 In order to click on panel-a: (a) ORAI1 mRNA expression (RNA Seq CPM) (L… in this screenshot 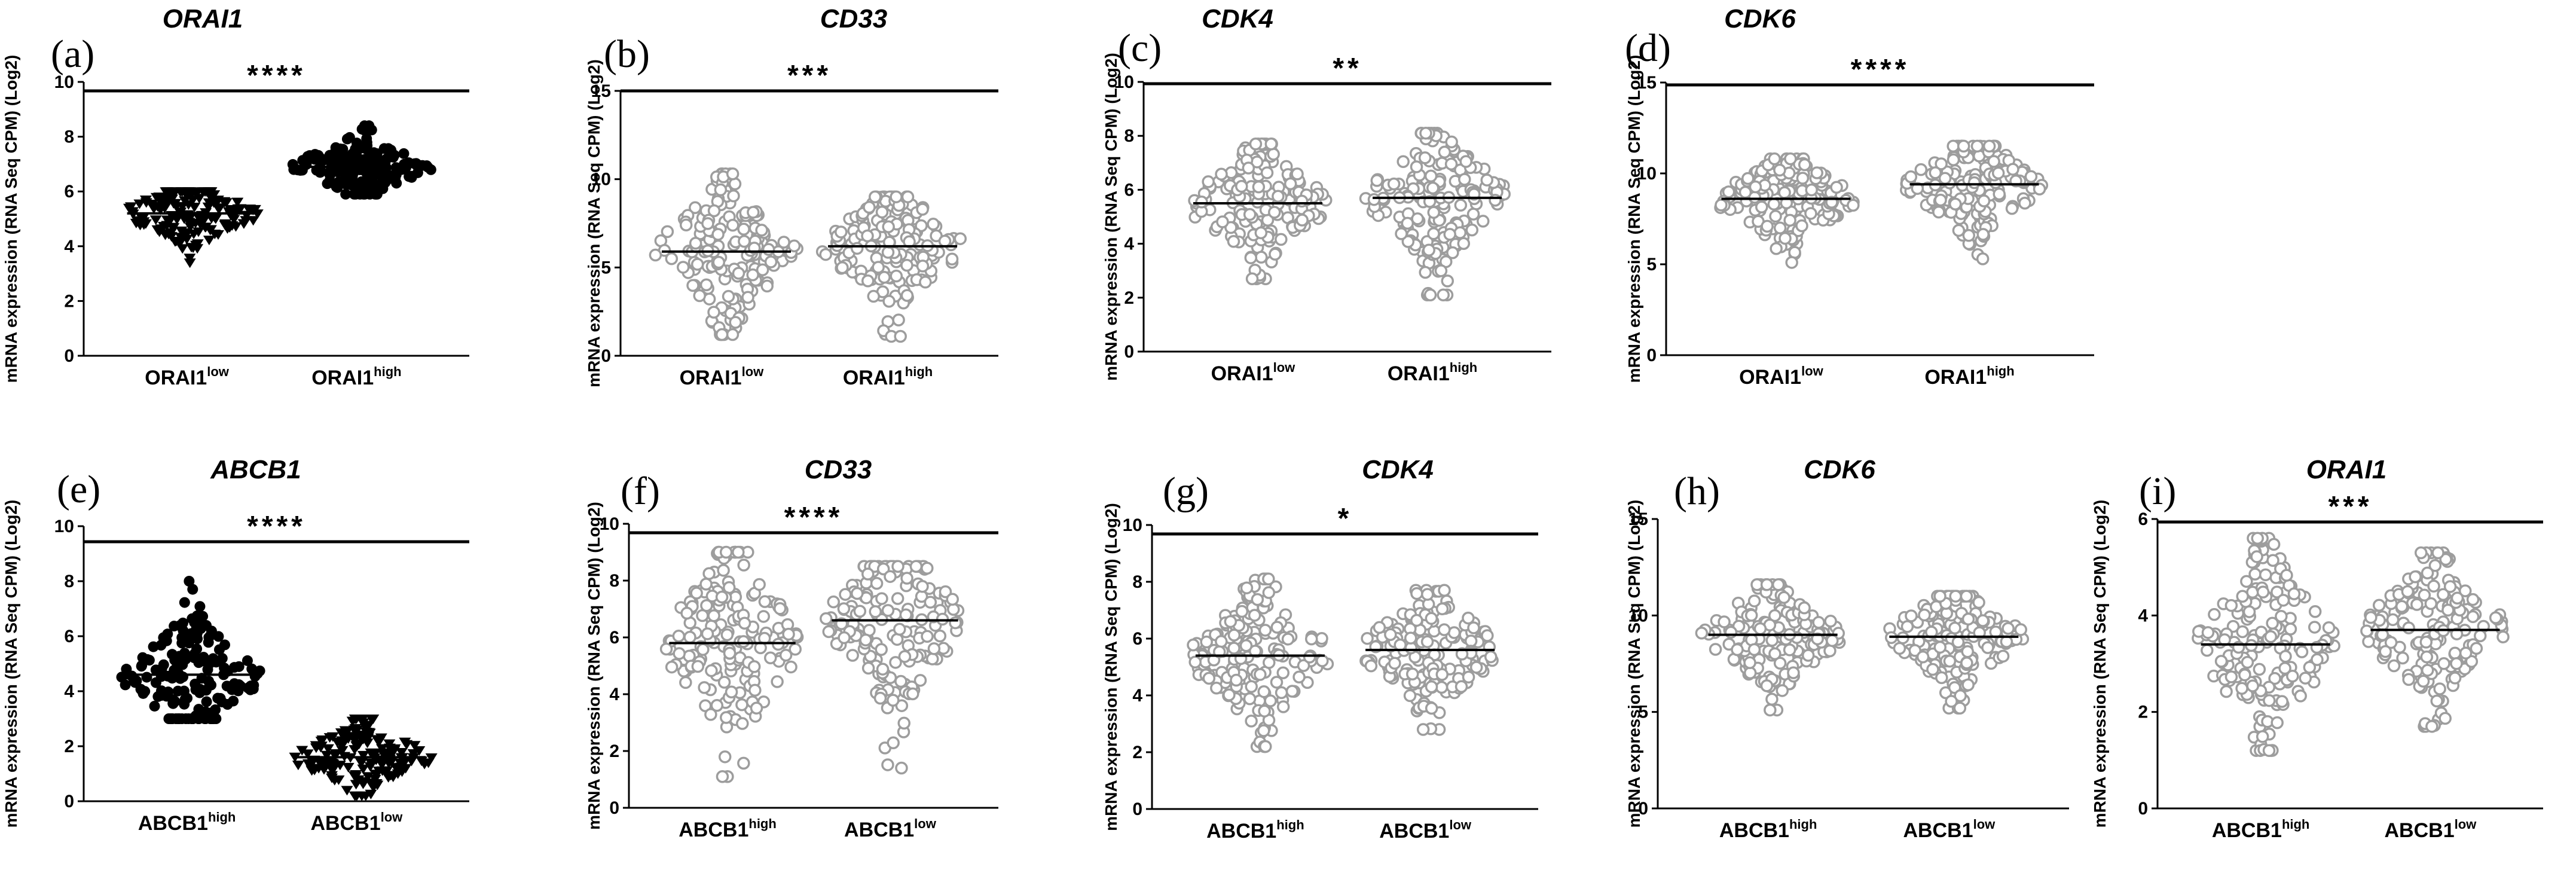, I will do `click(235, 196)`.